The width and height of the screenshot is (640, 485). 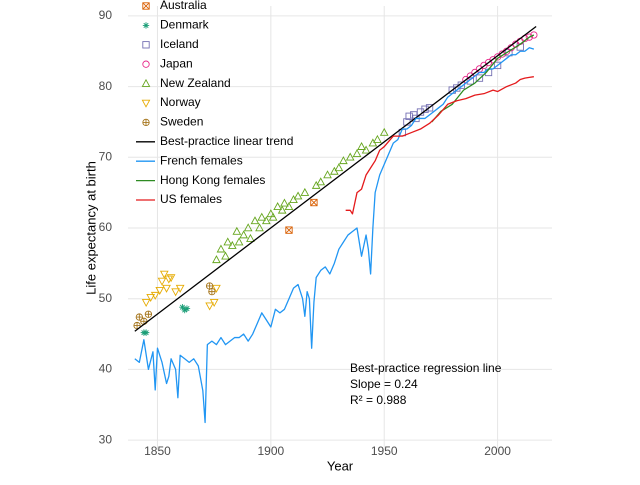 I want to click on y-tick-label: 50, so click(x=106, y=298).